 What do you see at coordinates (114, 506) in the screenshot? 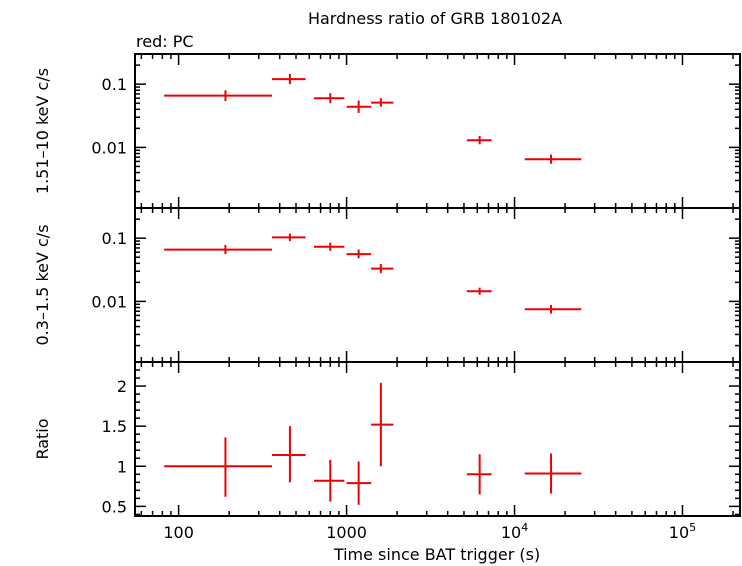
I see `y-tick-label: 0.5` at bounding box center [114, 506].